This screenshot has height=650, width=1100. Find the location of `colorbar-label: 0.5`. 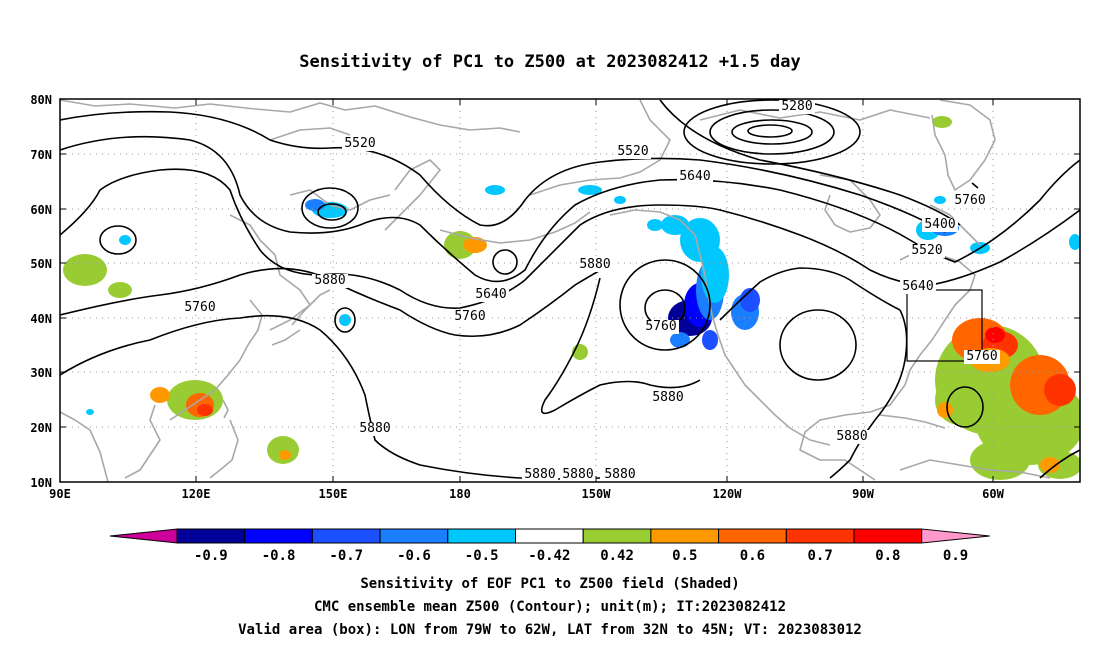

colorbar-label: 0.5 is located at coordinates (684, 556).